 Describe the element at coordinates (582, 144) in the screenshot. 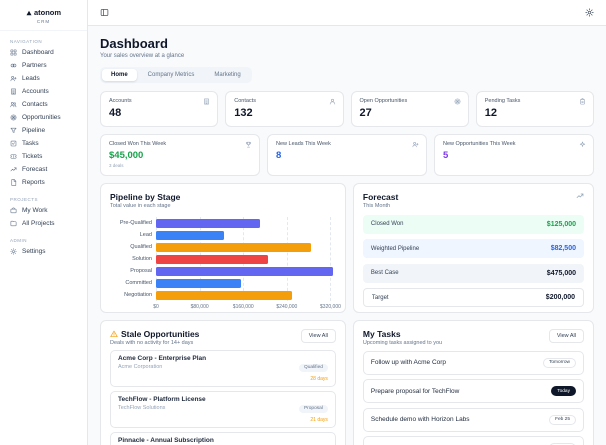

I see `sparkle-icon` at that location.